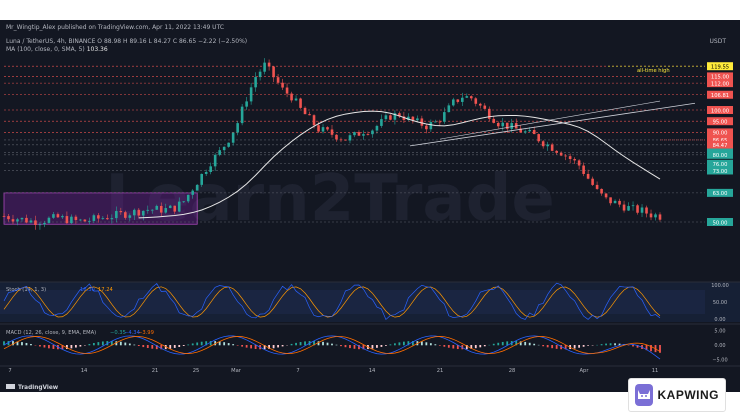  Describe the element at coordinates (38, 388) in the screenshot. I see `tradingview-label: TradingView` at that location.